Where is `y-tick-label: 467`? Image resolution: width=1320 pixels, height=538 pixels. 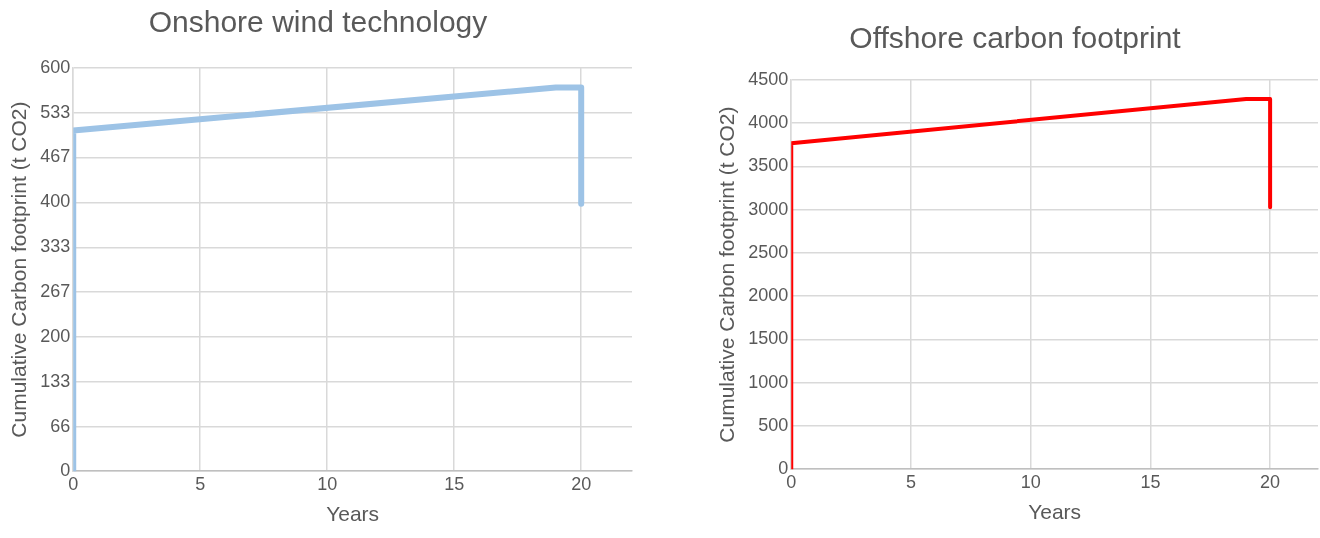
y-tick-label: 467 is located at coordinates (55, 156).